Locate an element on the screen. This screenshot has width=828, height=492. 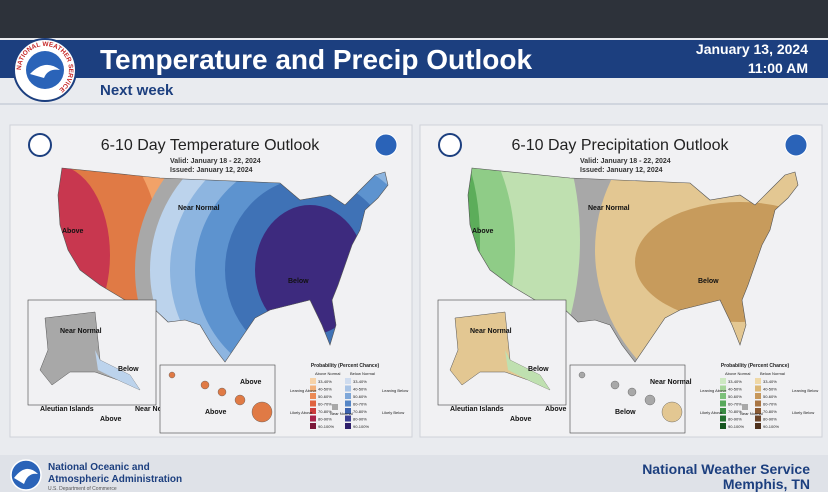
doc-seal is located at coordinates (450, 145).